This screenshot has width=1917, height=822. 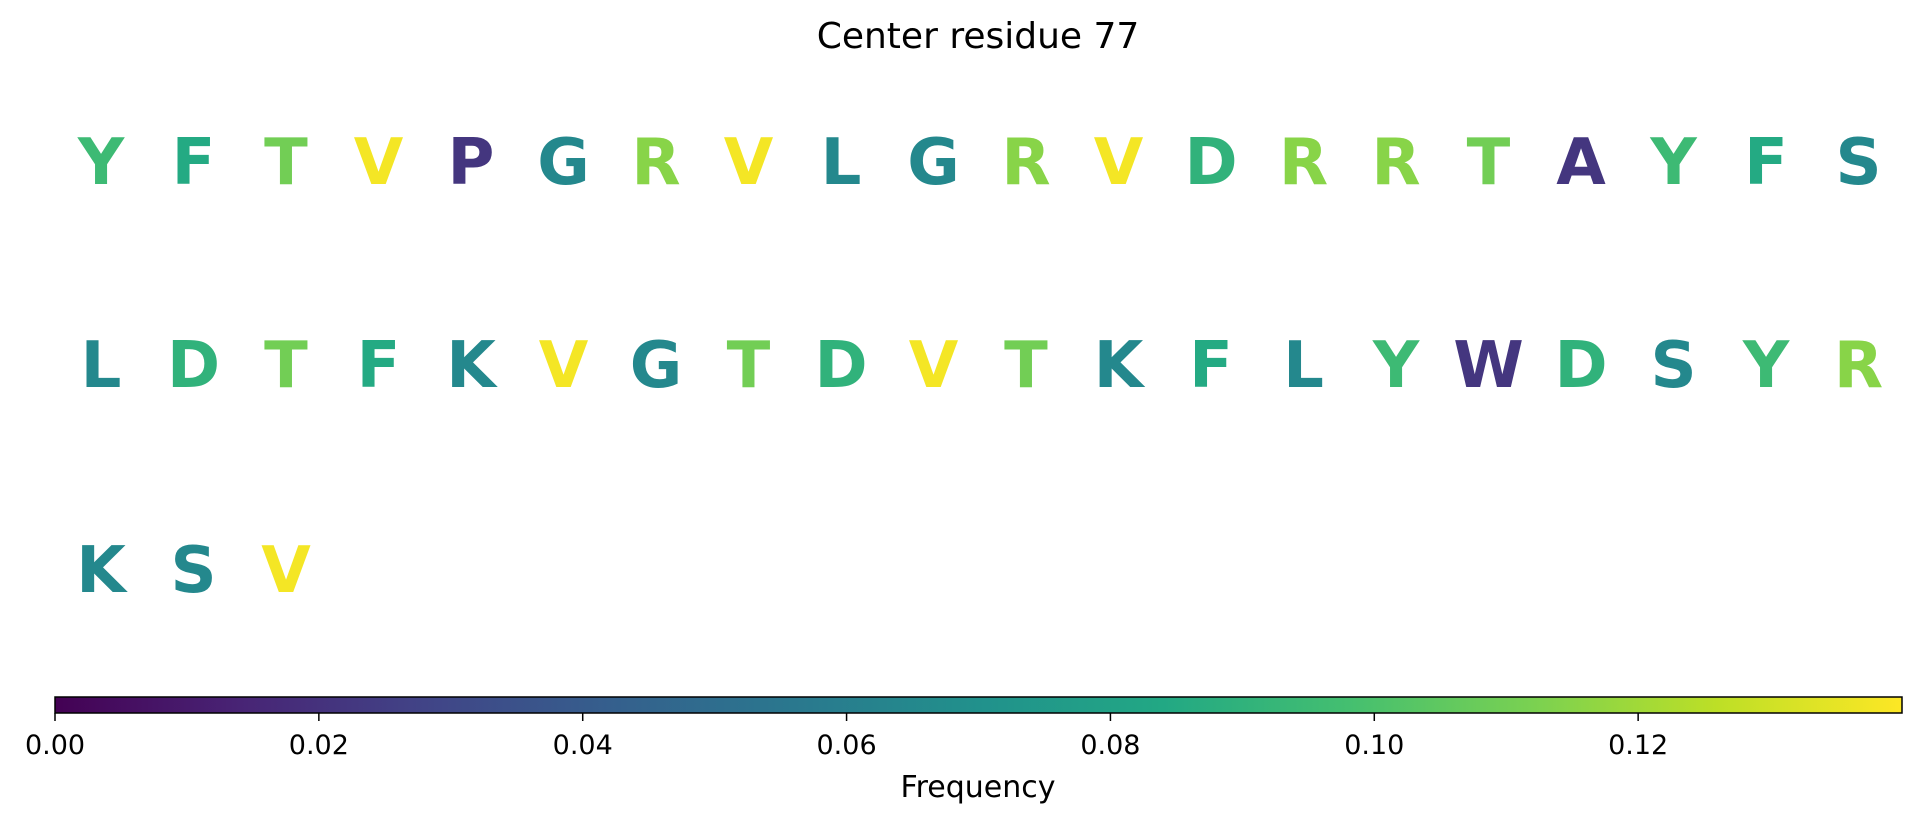 What do you see at coordinates (583, 745) in the screenshot?
I see `colorbar-tick-label: 0.04` at bounding box center [583, 745].